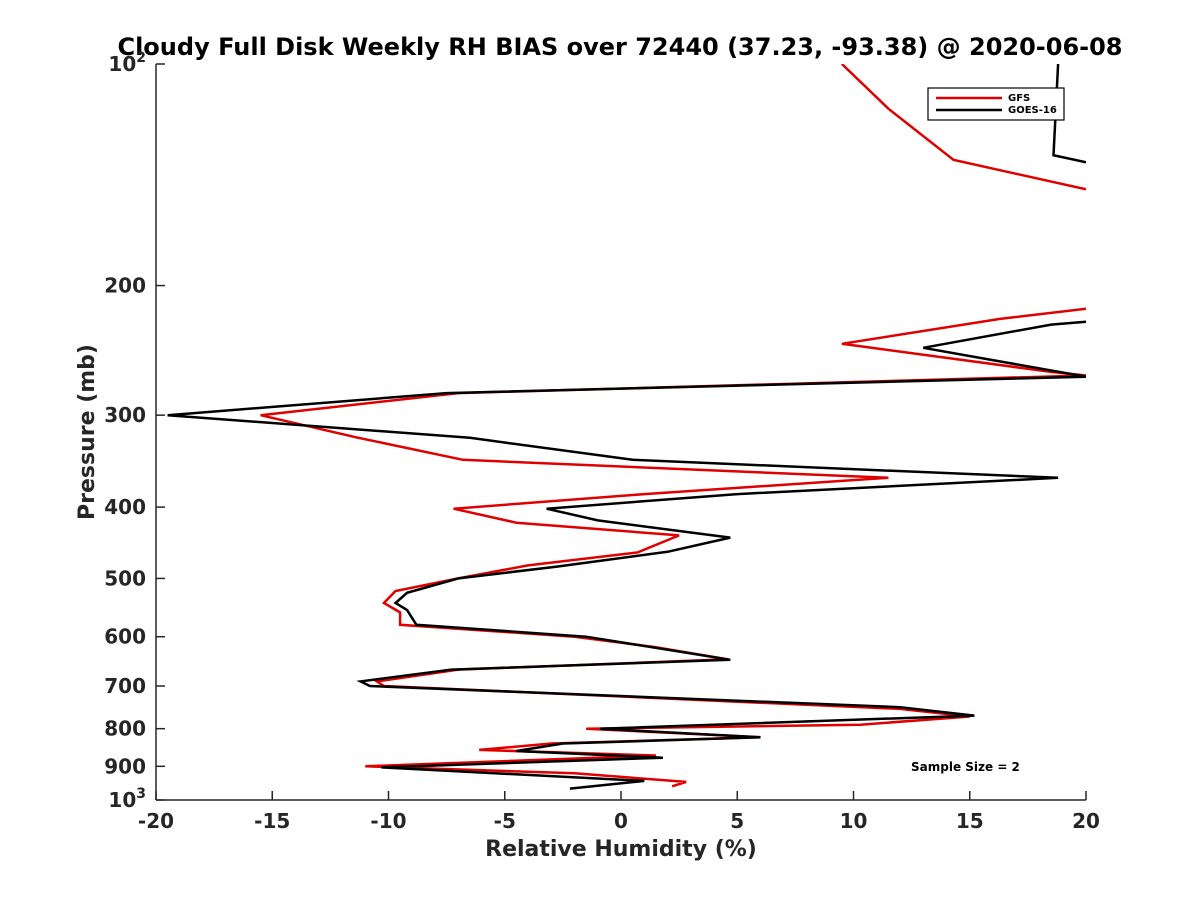 This screenshot has height=900, width=1200. What do you see at coordinates (970, 821) in the screenshot?
I see `x-tick-label: 15` at bounding box center [970, 821].